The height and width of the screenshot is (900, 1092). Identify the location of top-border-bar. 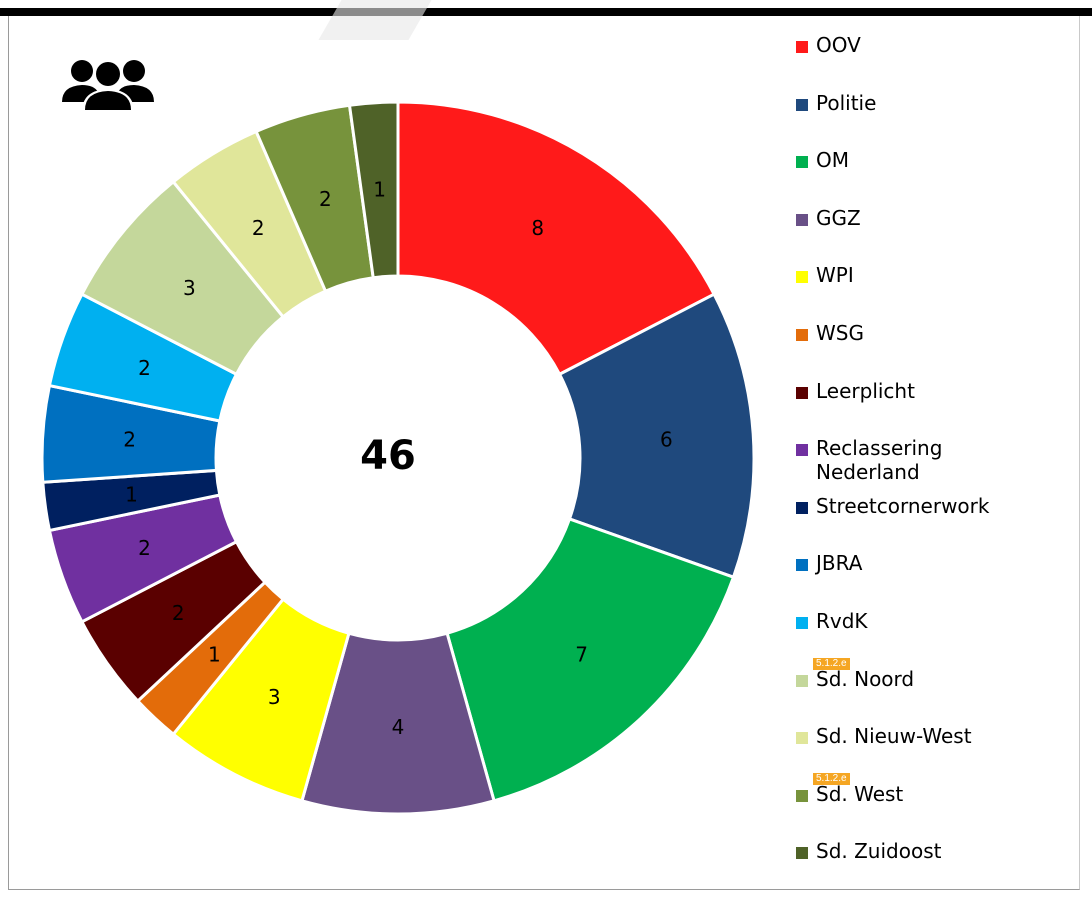
(546, 12).